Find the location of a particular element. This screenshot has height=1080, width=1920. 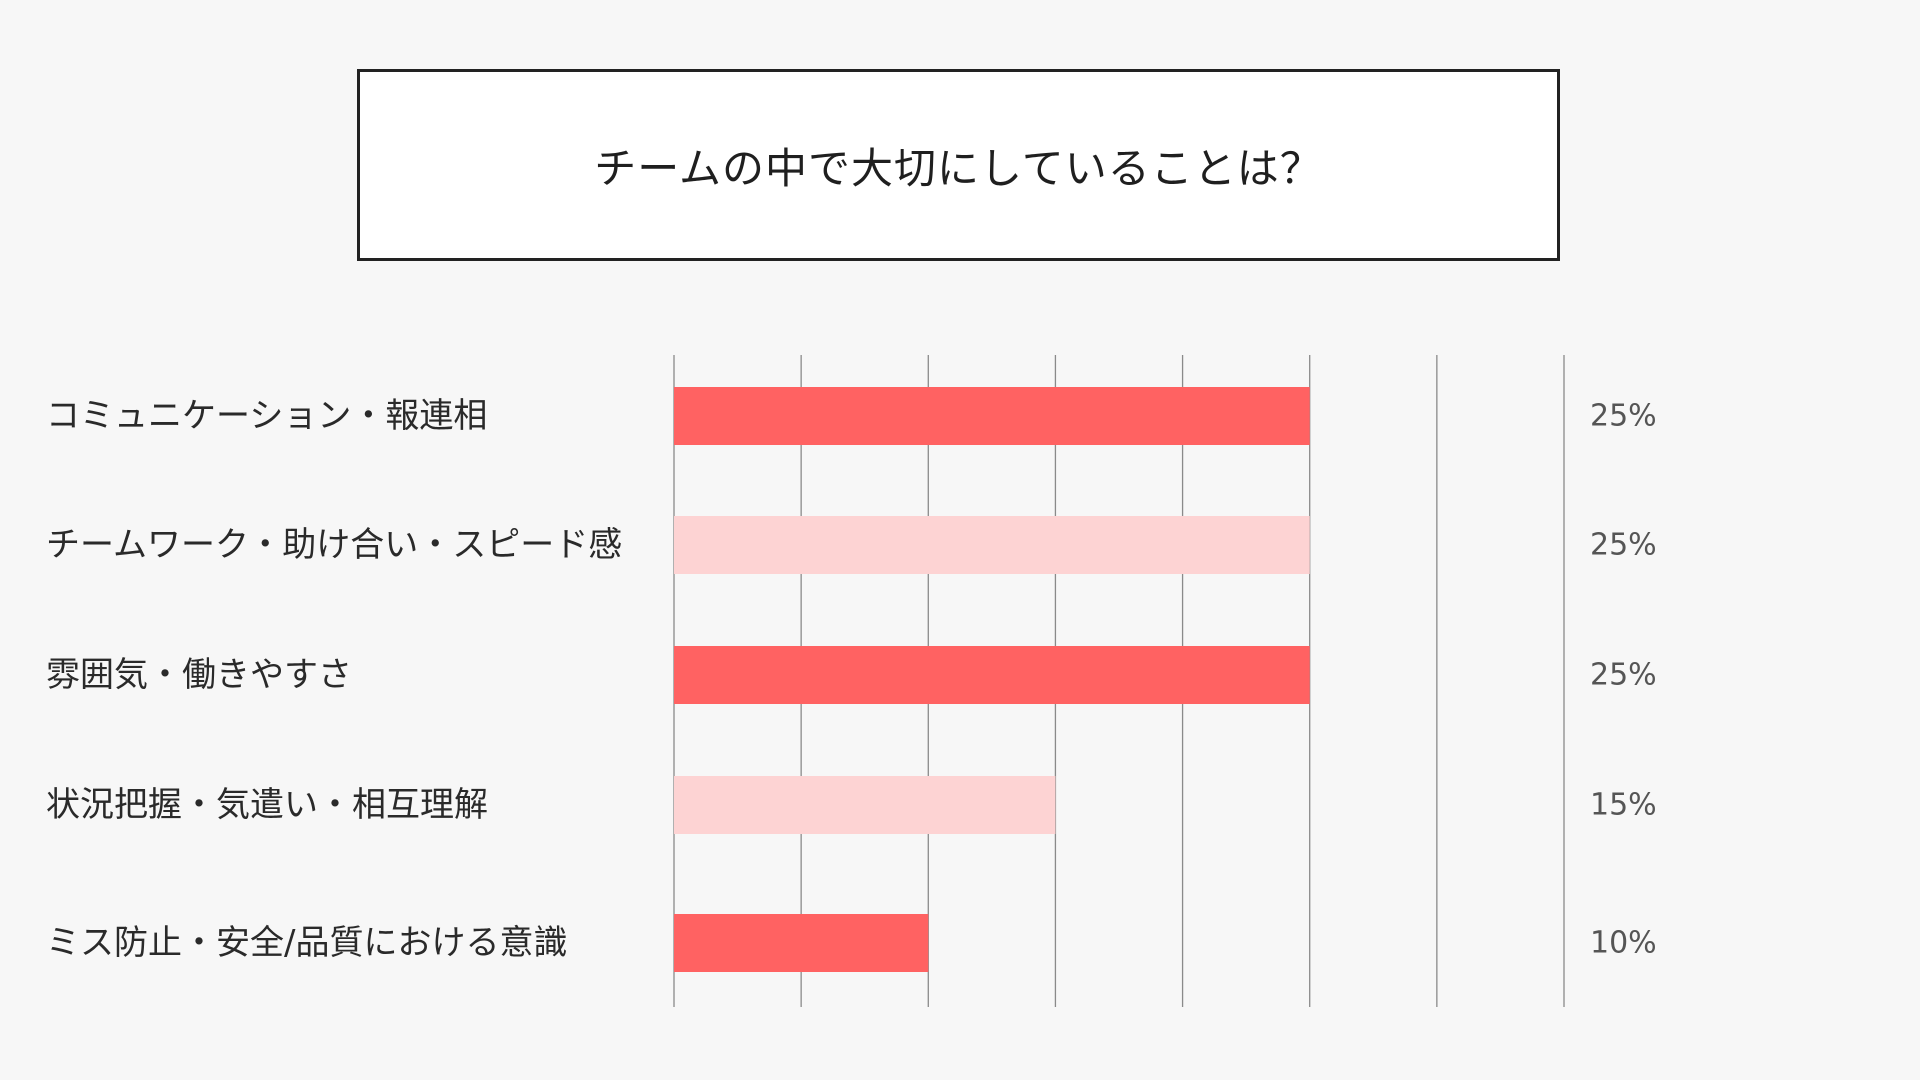

category-label: 雰囲気・働きやすさ is located at coordinates (199, 675).